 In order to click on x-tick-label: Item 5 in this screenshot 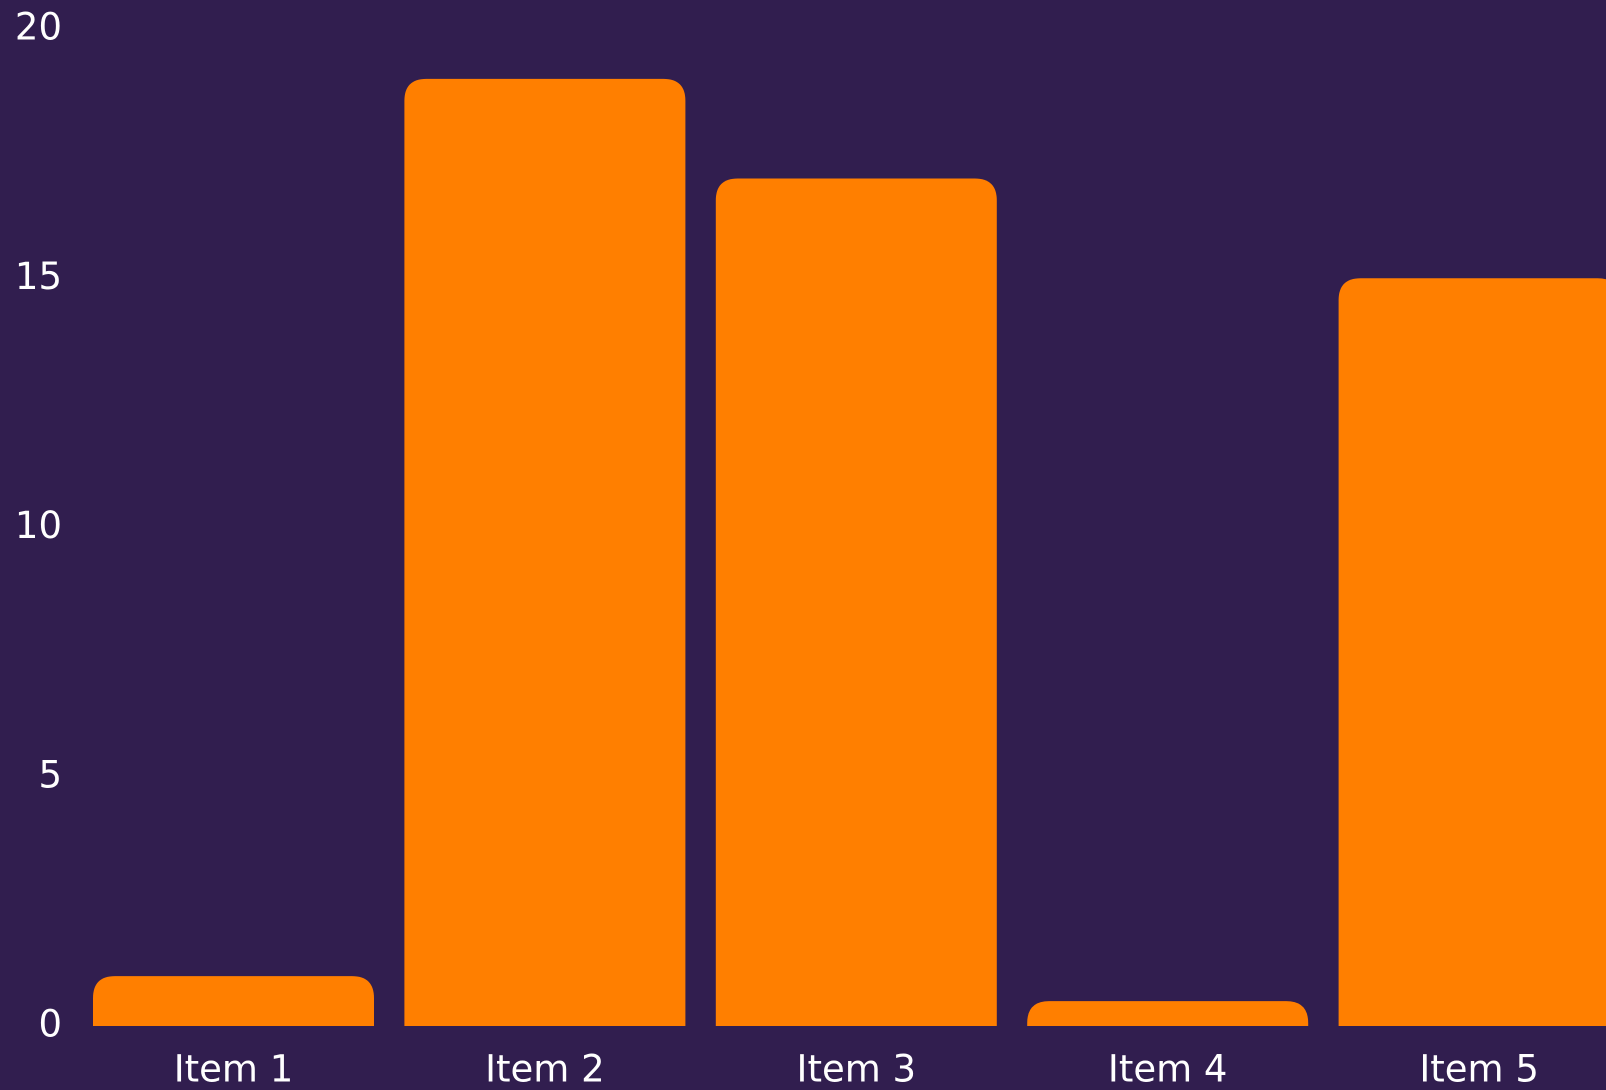, I will do `click(1479, 1069)`.